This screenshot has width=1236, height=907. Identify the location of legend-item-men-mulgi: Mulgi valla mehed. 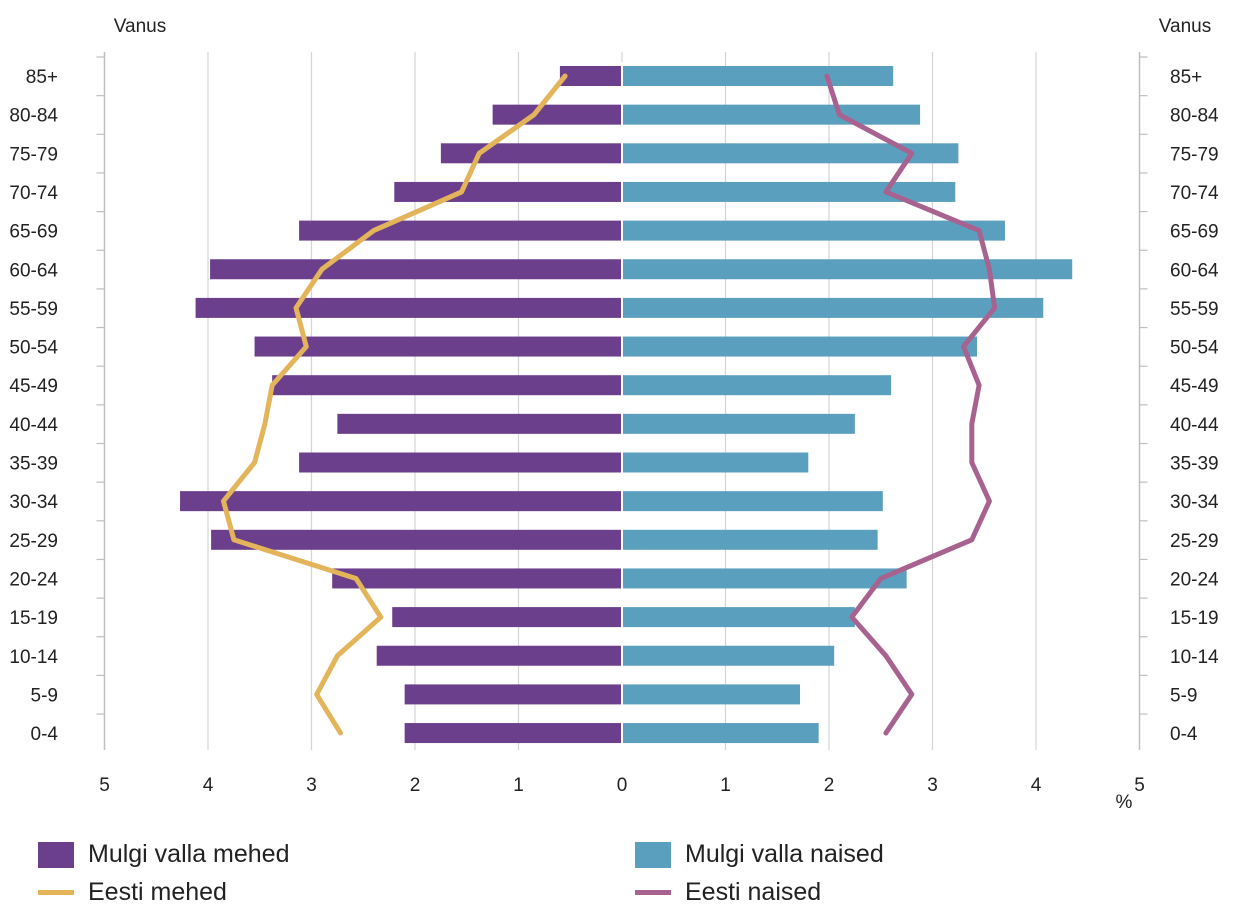
(164, 854).